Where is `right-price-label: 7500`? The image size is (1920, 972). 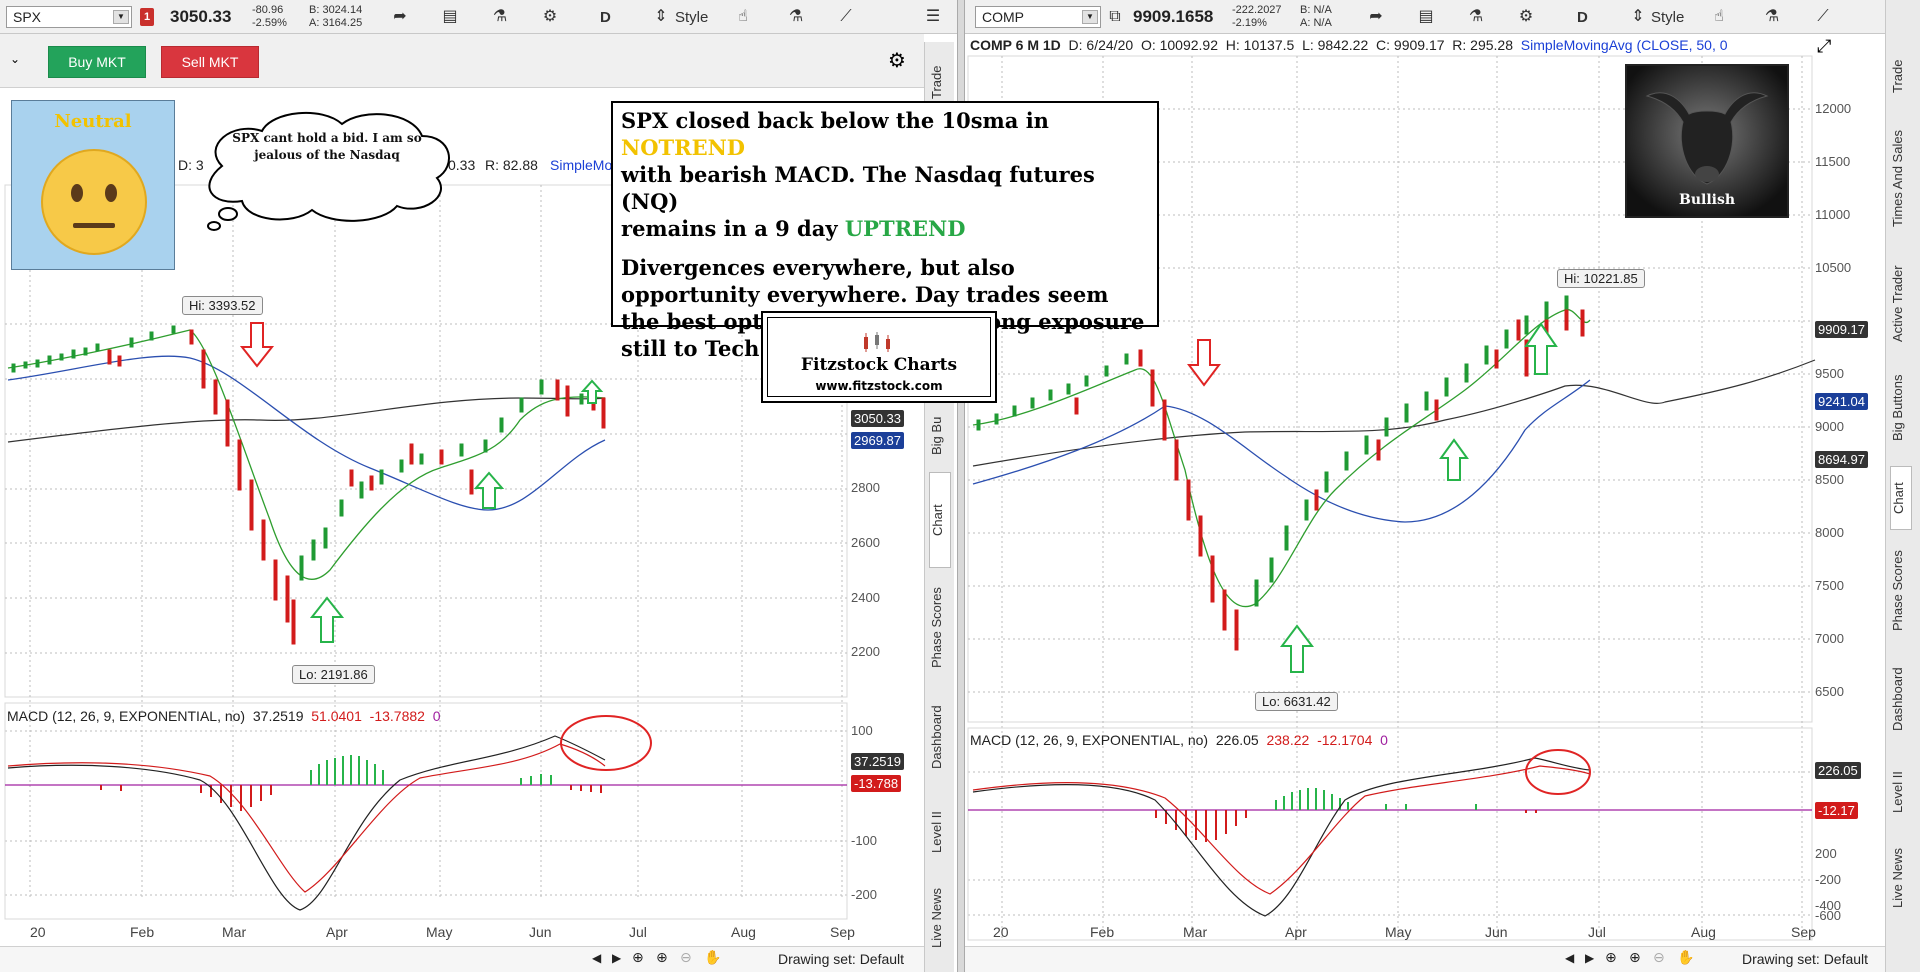
right-price-label: 7500 is located at coordinates (1829, 585).